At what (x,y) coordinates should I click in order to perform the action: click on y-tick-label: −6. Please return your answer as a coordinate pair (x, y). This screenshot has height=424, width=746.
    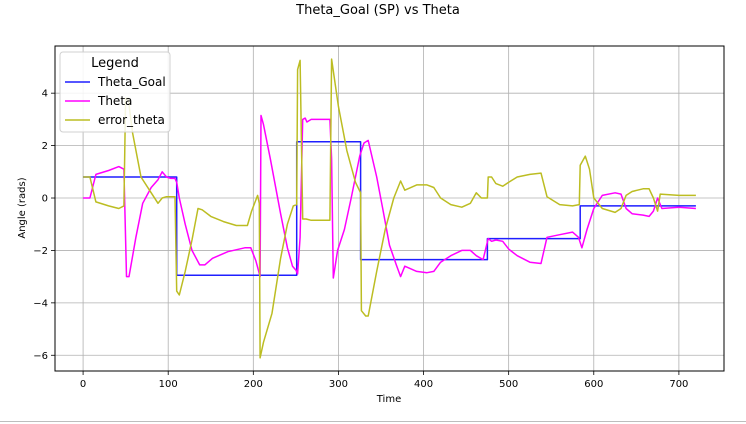
    Looking at the image, I should click on (40, 356).